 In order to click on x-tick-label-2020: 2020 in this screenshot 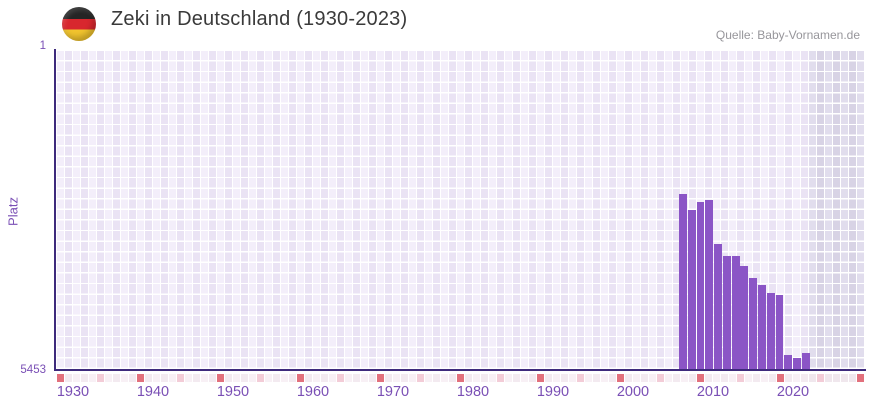, I will do `click(793, 392)`.